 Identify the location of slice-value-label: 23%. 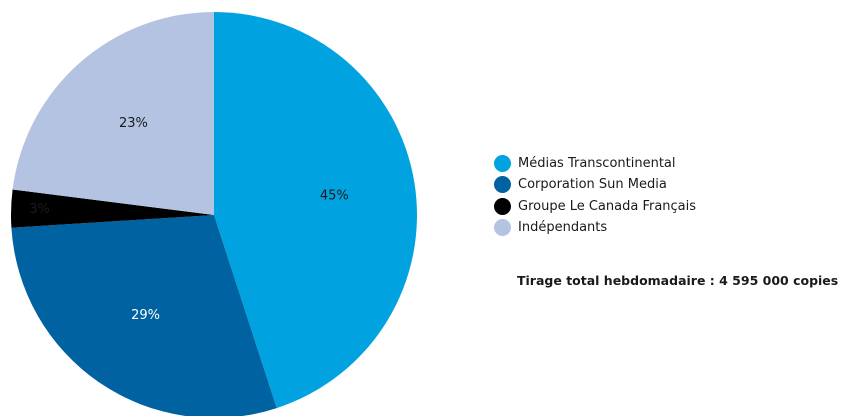
(133, 123).